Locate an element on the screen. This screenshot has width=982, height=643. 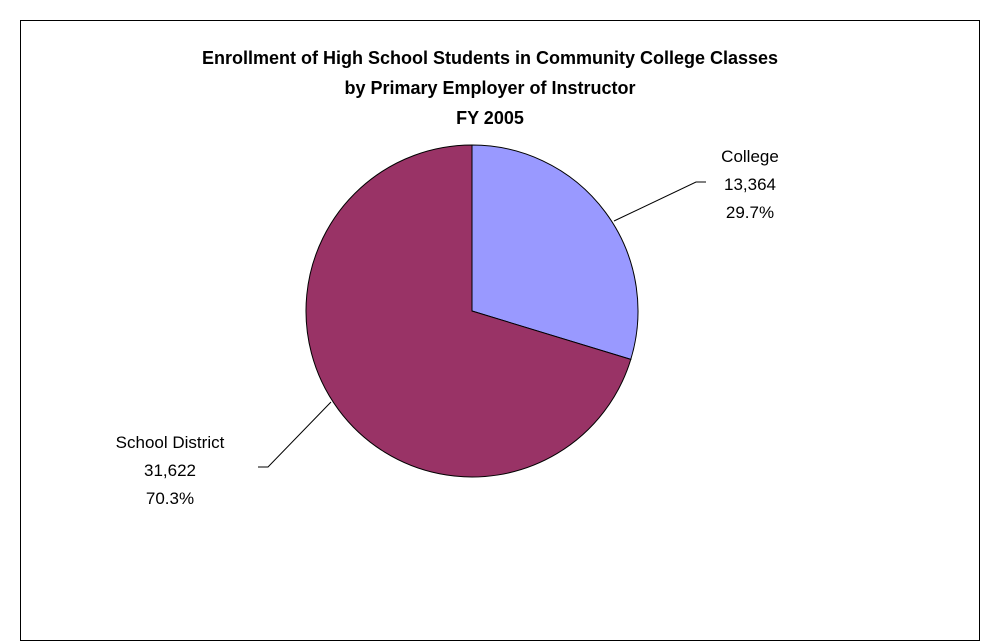
data-label-school-district-name: School District is located at coordinates (170, 442).